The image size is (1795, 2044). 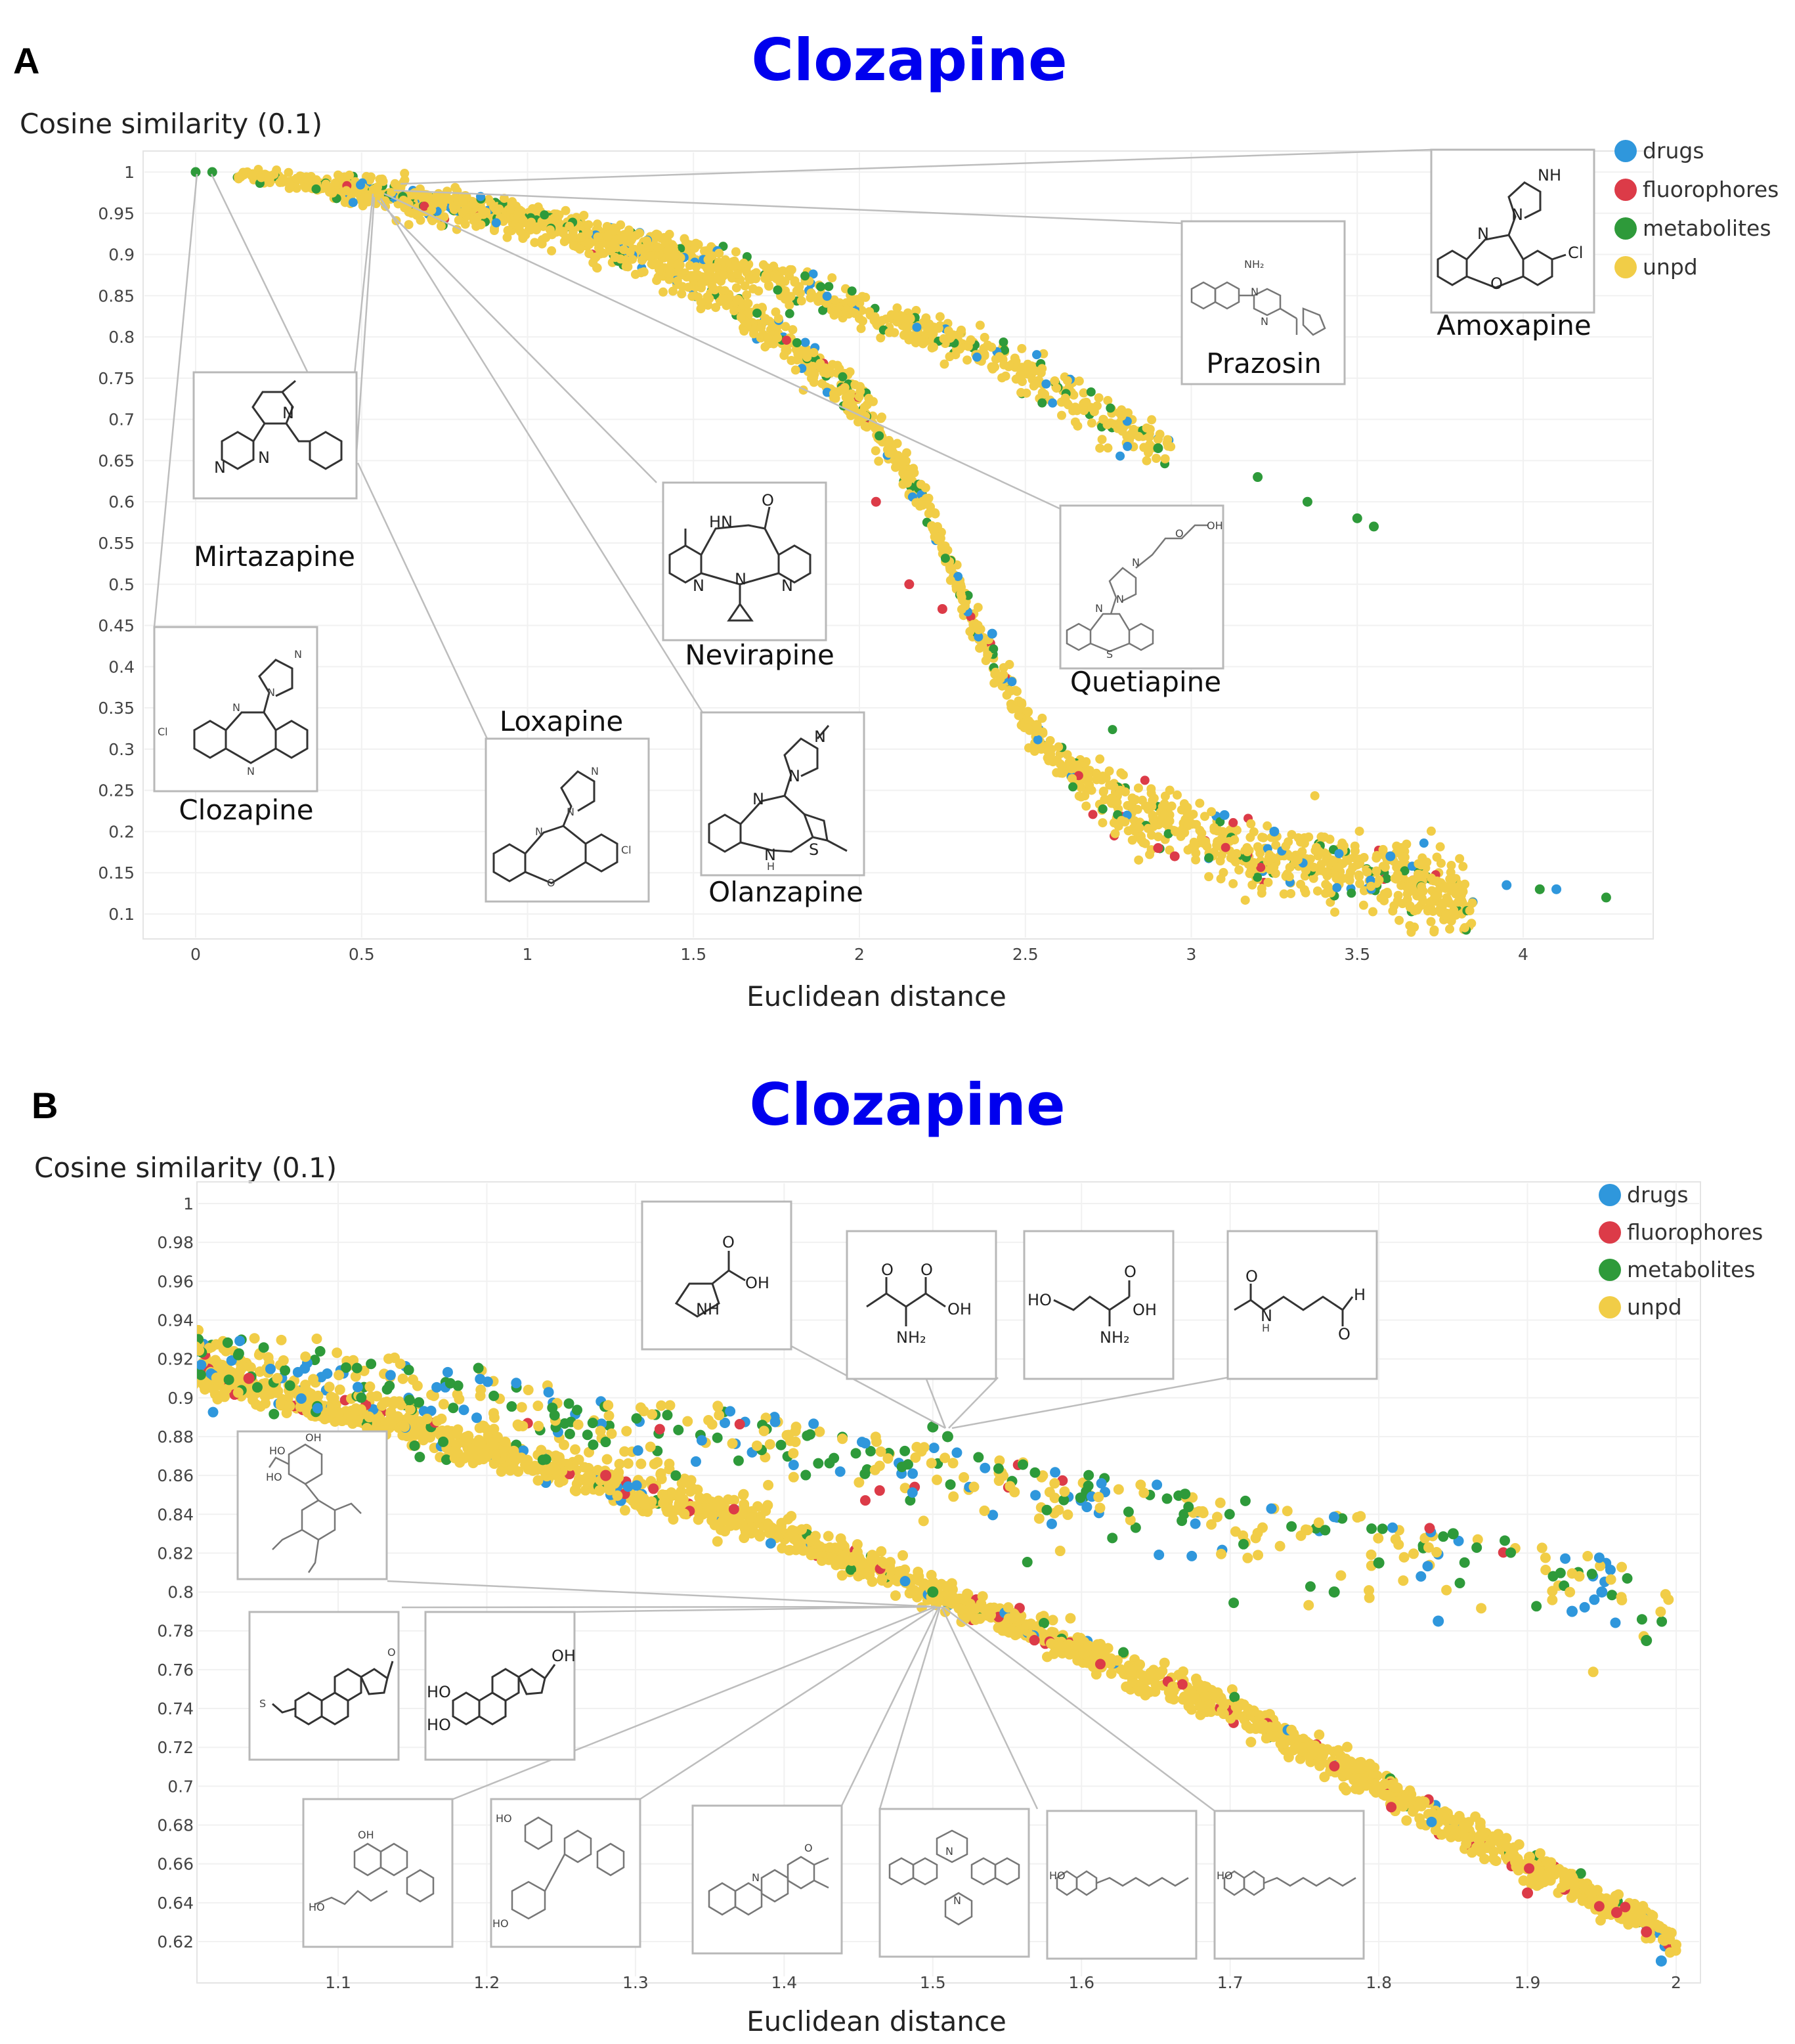 I want to click on panel-a-x-tick: 3, so click(x=1191, y=954).